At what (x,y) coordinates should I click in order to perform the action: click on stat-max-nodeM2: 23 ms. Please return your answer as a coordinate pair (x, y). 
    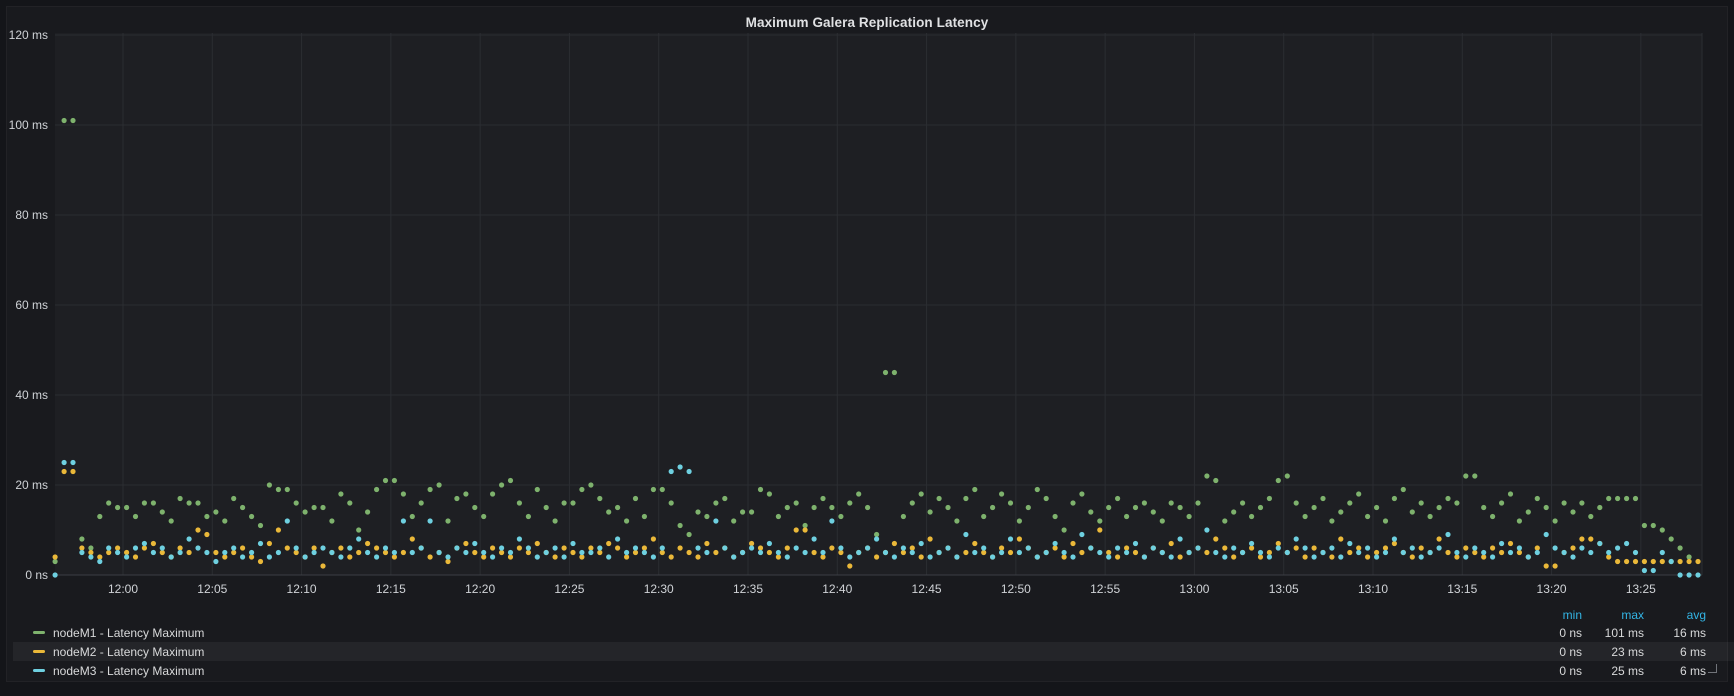
    Looking at the image, I should click on (1627, 651).